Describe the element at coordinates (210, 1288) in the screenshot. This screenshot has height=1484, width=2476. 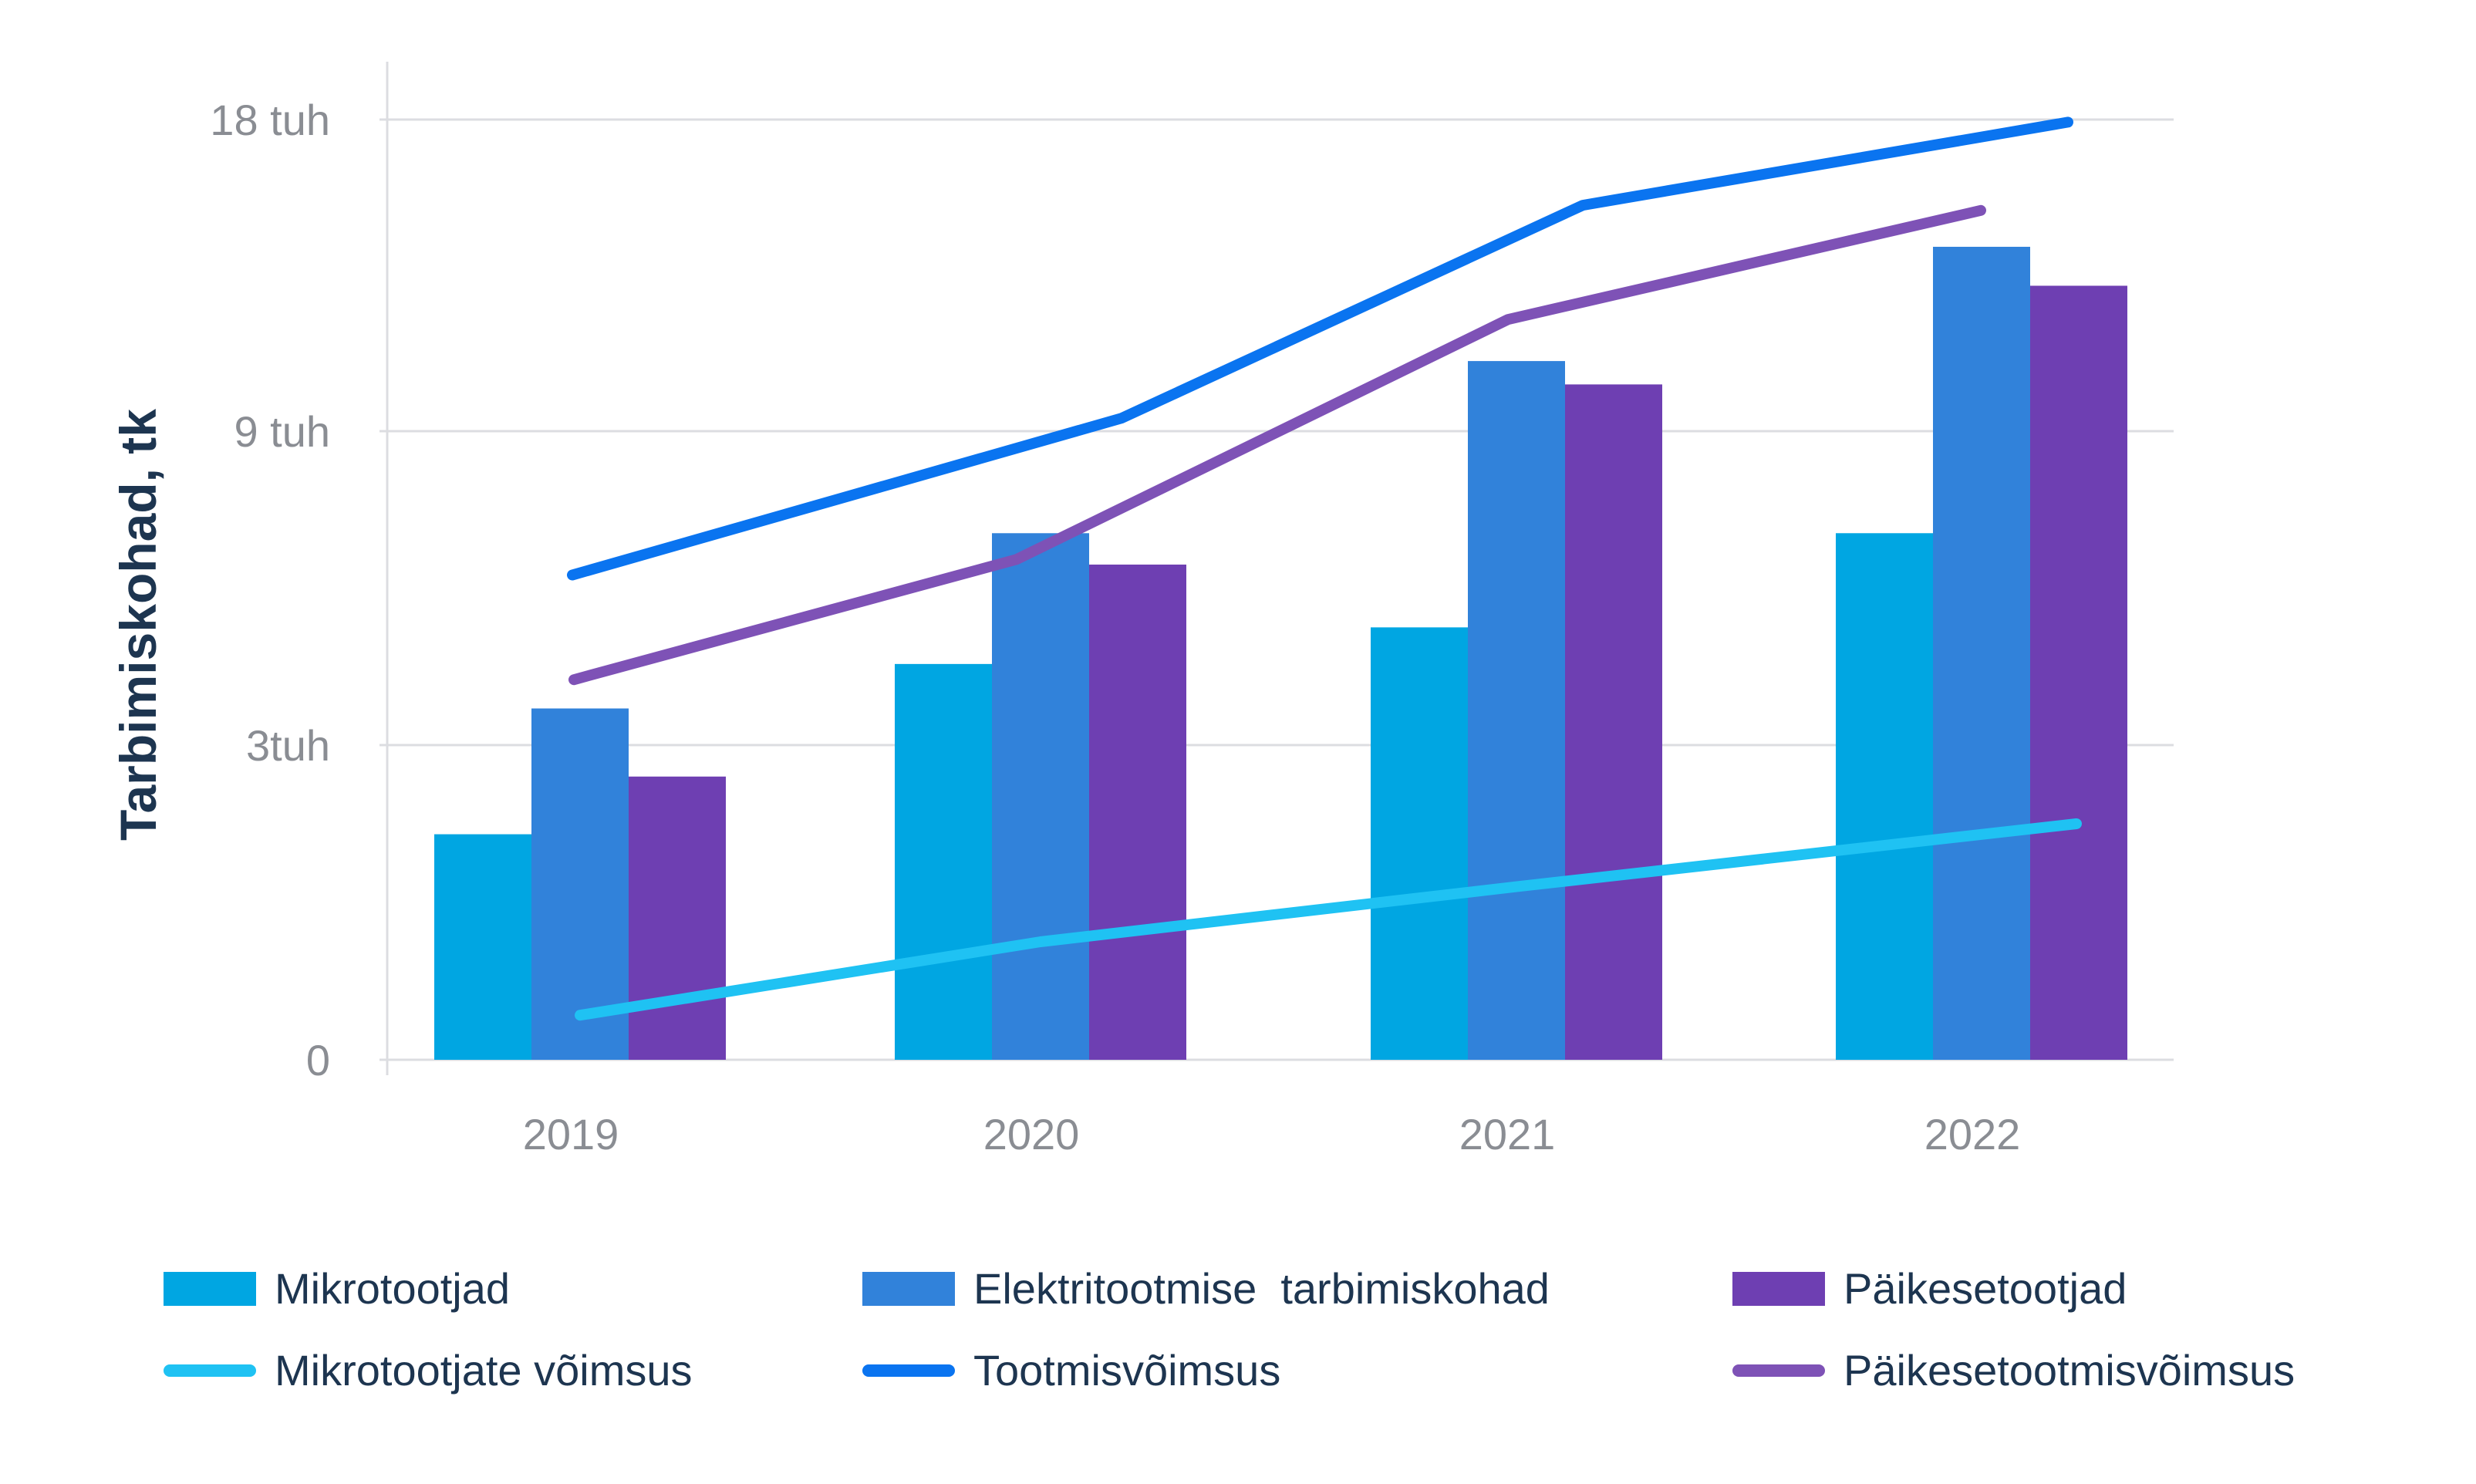
I see `legend-swatch-mikrotootjad` at that location.